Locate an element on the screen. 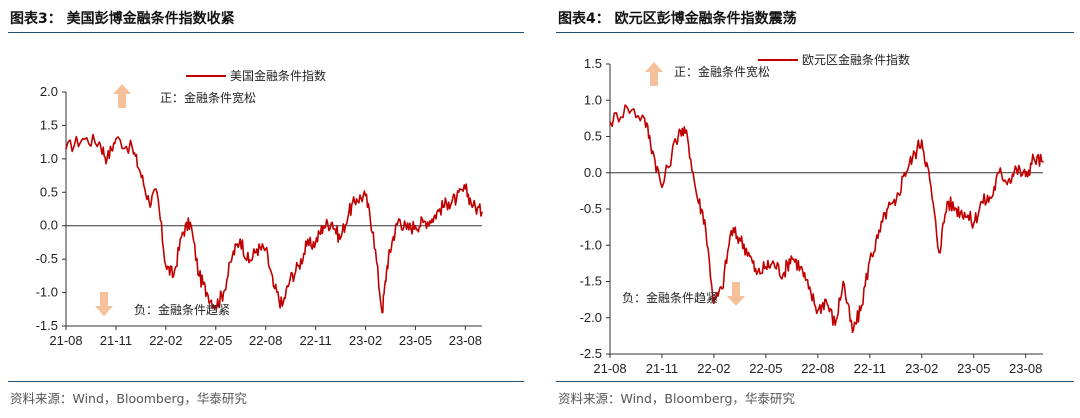  legend-label: 欧元区金融条件指数 is located at coordinates (856, 59).